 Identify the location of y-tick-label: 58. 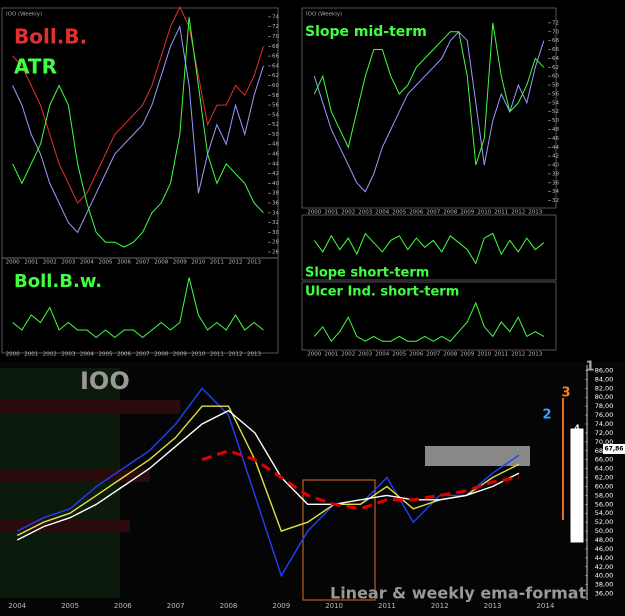
(275, 96).